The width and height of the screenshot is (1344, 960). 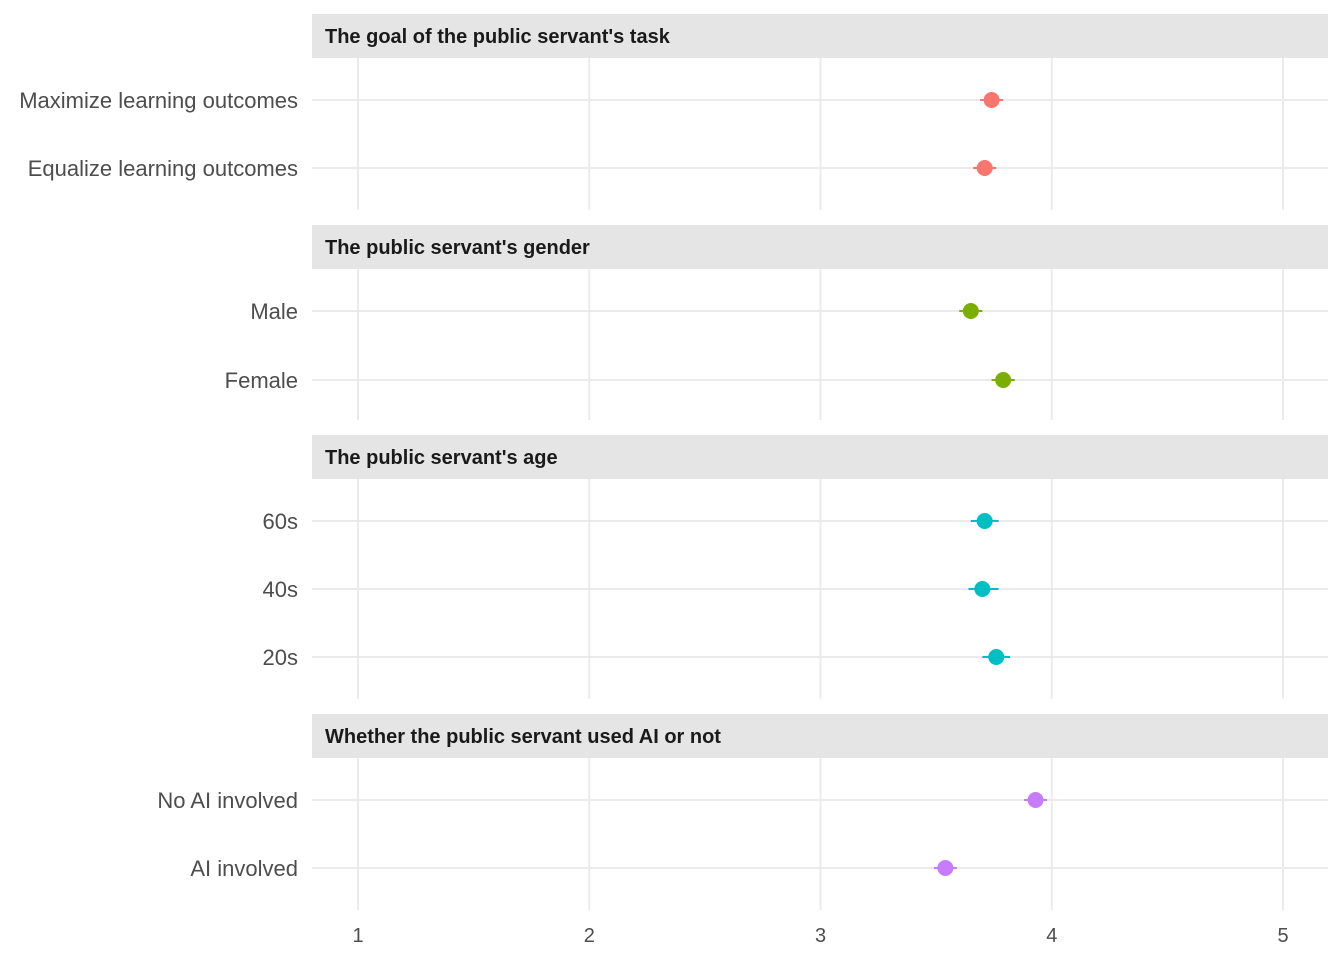 I want to click on x-tick-label: 3, so click(x=820, y=936).